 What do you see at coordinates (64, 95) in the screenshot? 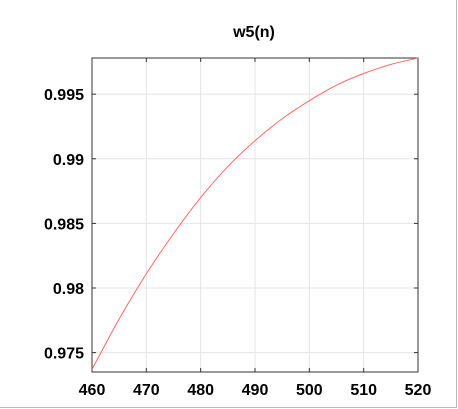
I see `y-tick-label: 0.995` at bounding box center [64, 95].